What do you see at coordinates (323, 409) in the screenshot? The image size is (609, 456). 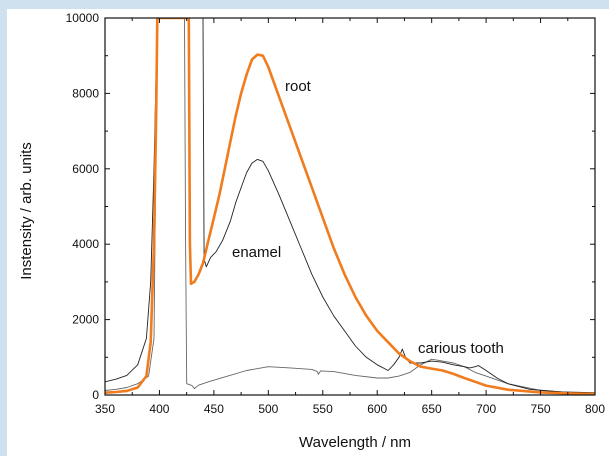 I see `x-tick-label: 550` at bounding box center [323, 409].